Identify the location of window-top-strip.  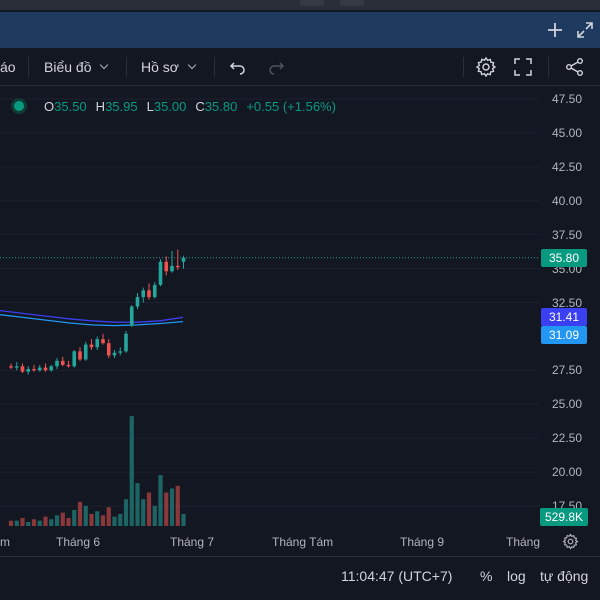
(300, 5).